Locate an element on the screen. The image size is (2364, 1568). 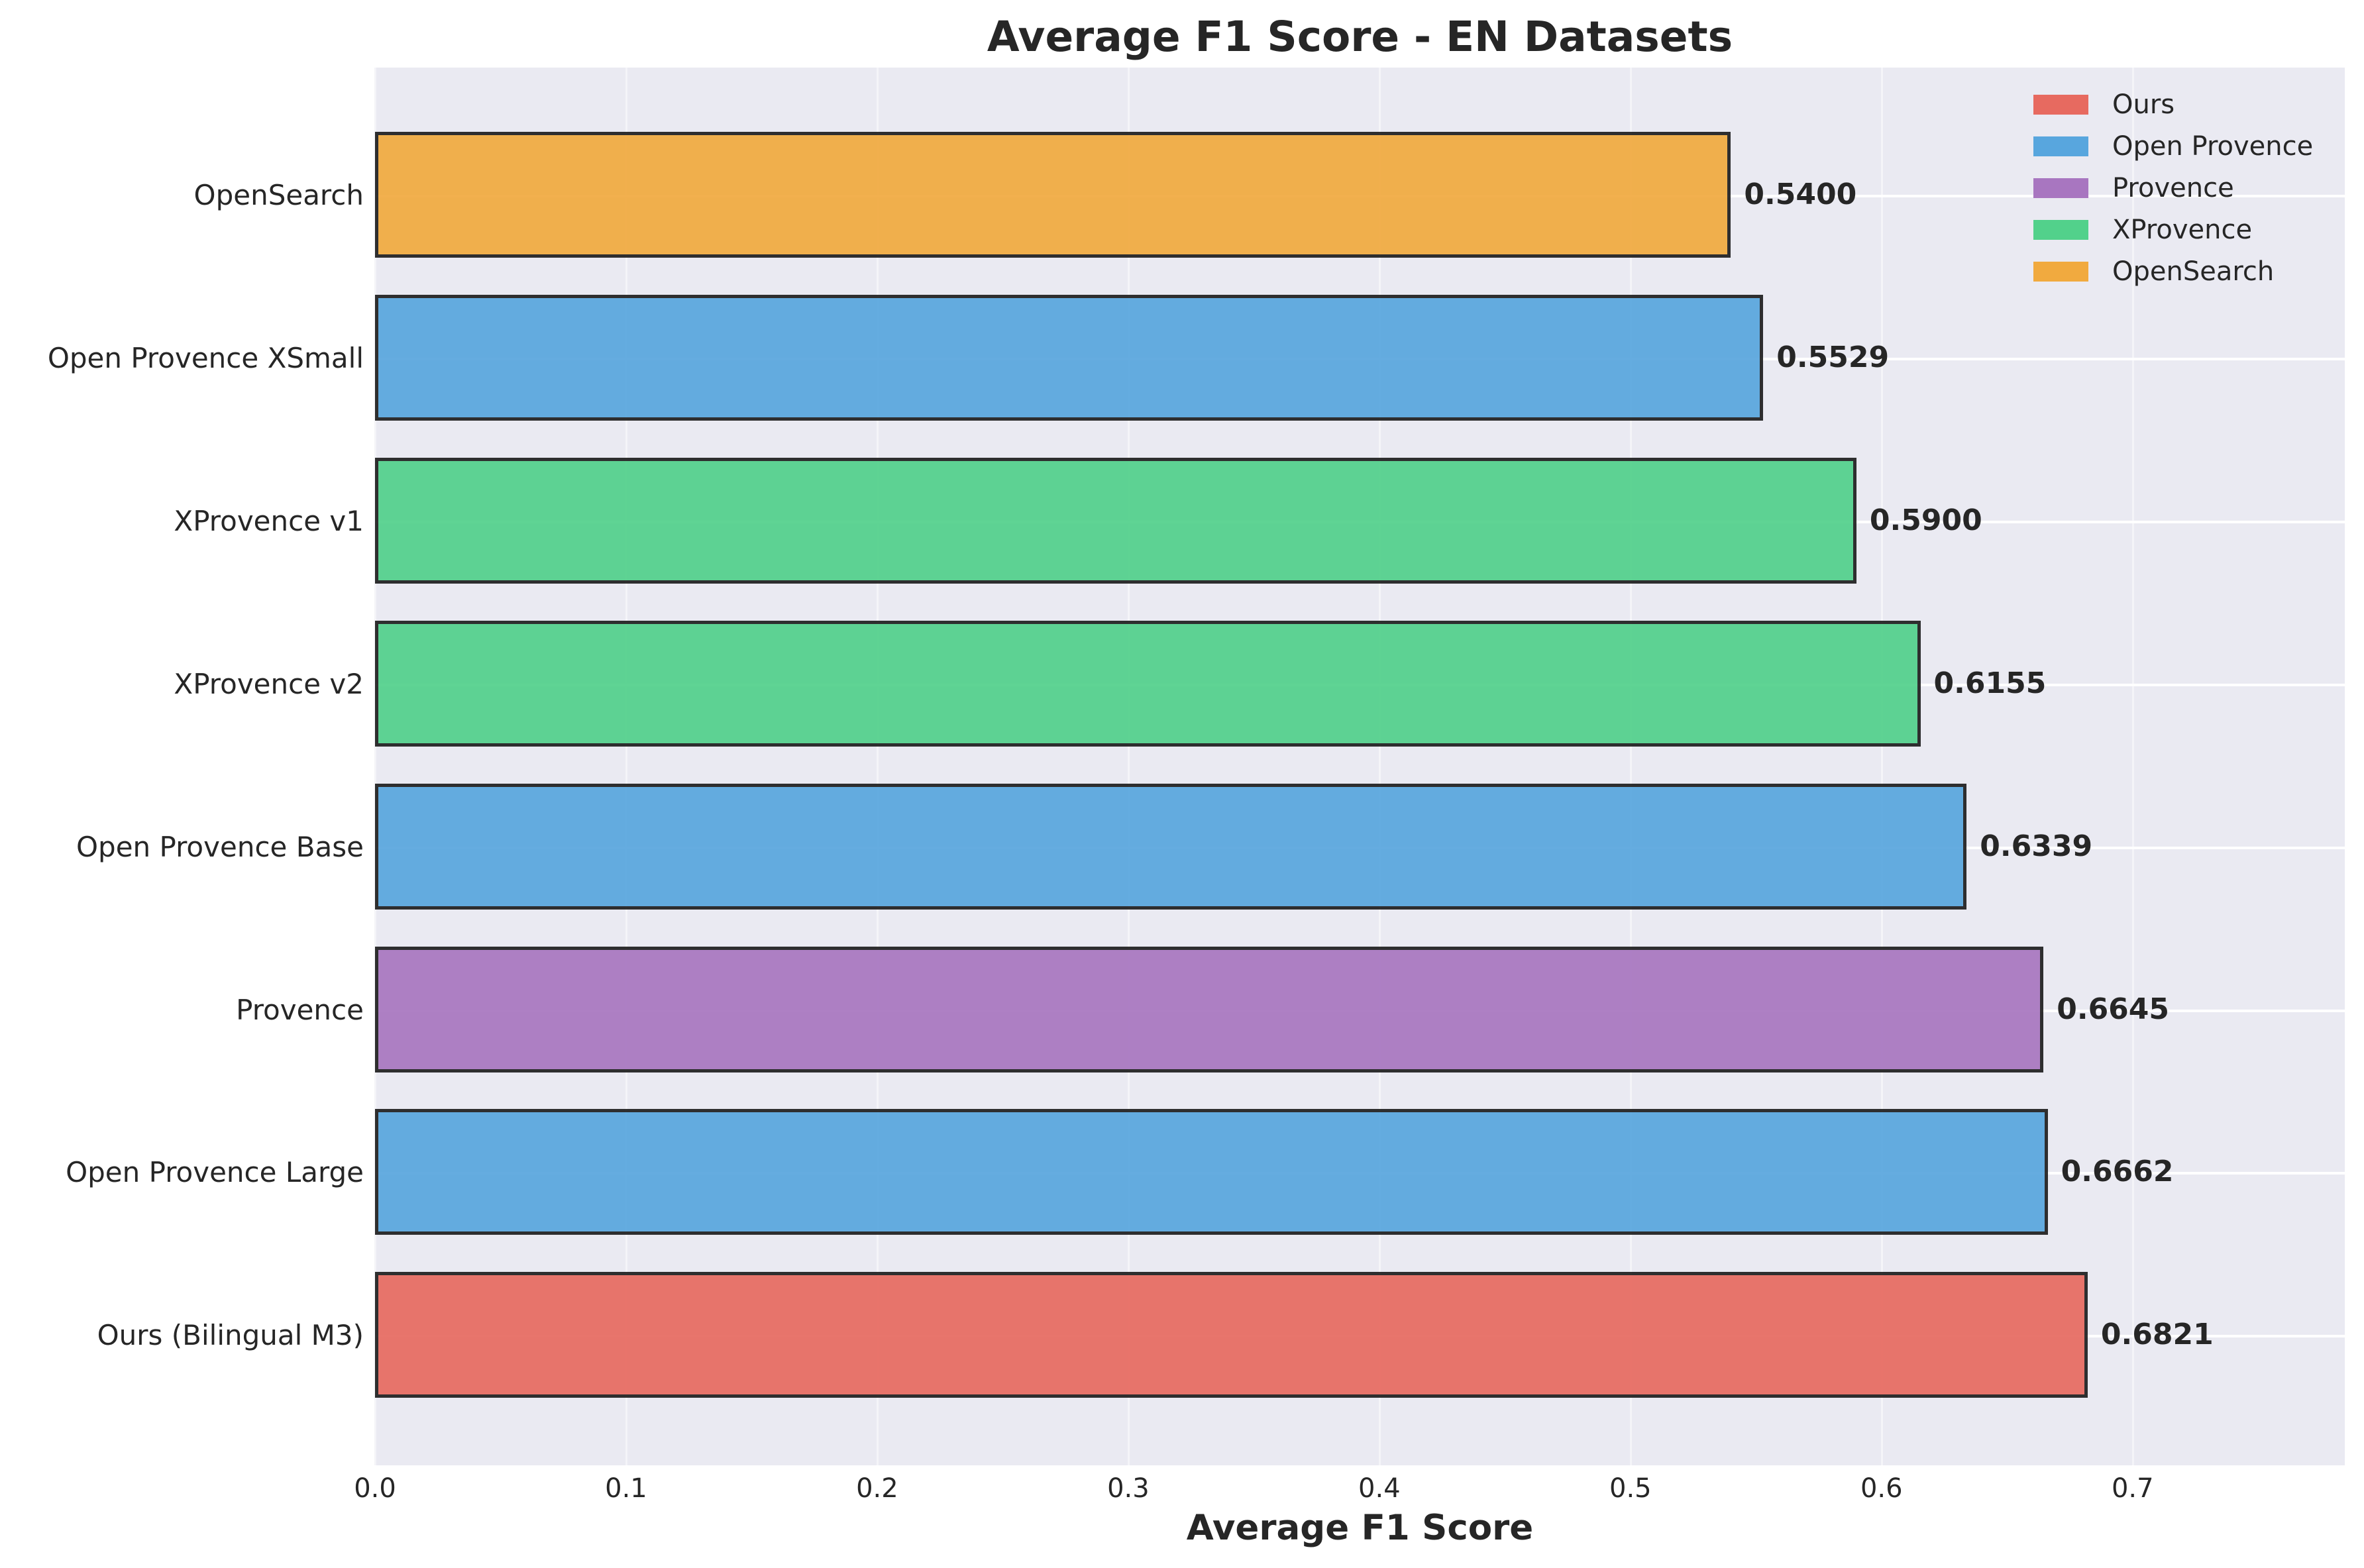
bar-open-provence-base is located at coordinates (1171, 846).